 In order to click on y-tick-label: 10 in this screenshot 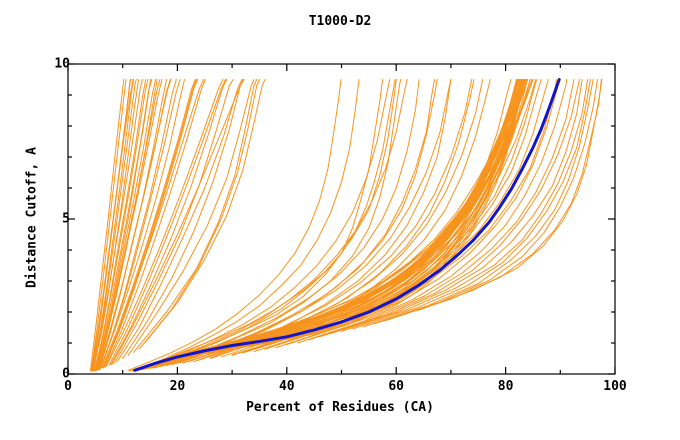, I will do `click(62, 64)`.